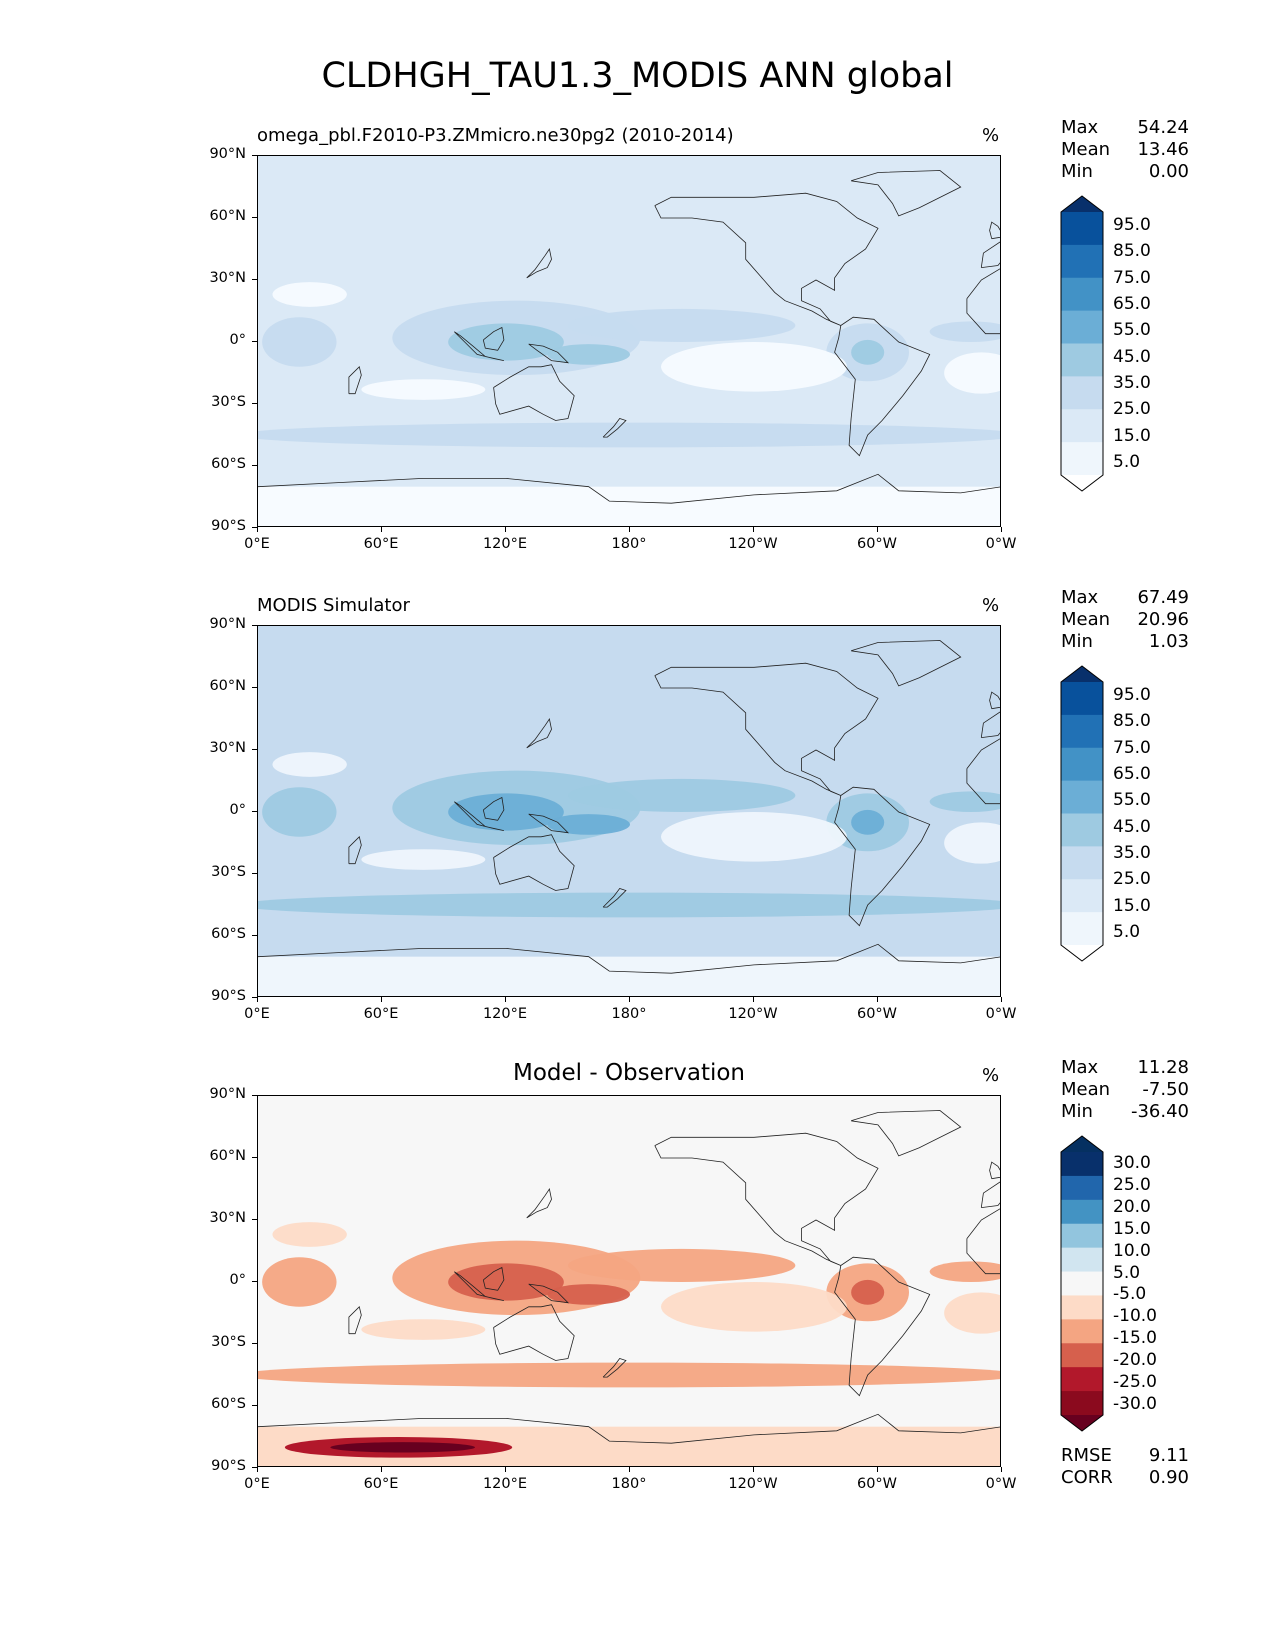 The width and height of the screenshot is (1275, 1650). Describe the element at coordinates (1135, 1404) in the screenshot. I see `colorbar-tick-label: -30.0` at that location.